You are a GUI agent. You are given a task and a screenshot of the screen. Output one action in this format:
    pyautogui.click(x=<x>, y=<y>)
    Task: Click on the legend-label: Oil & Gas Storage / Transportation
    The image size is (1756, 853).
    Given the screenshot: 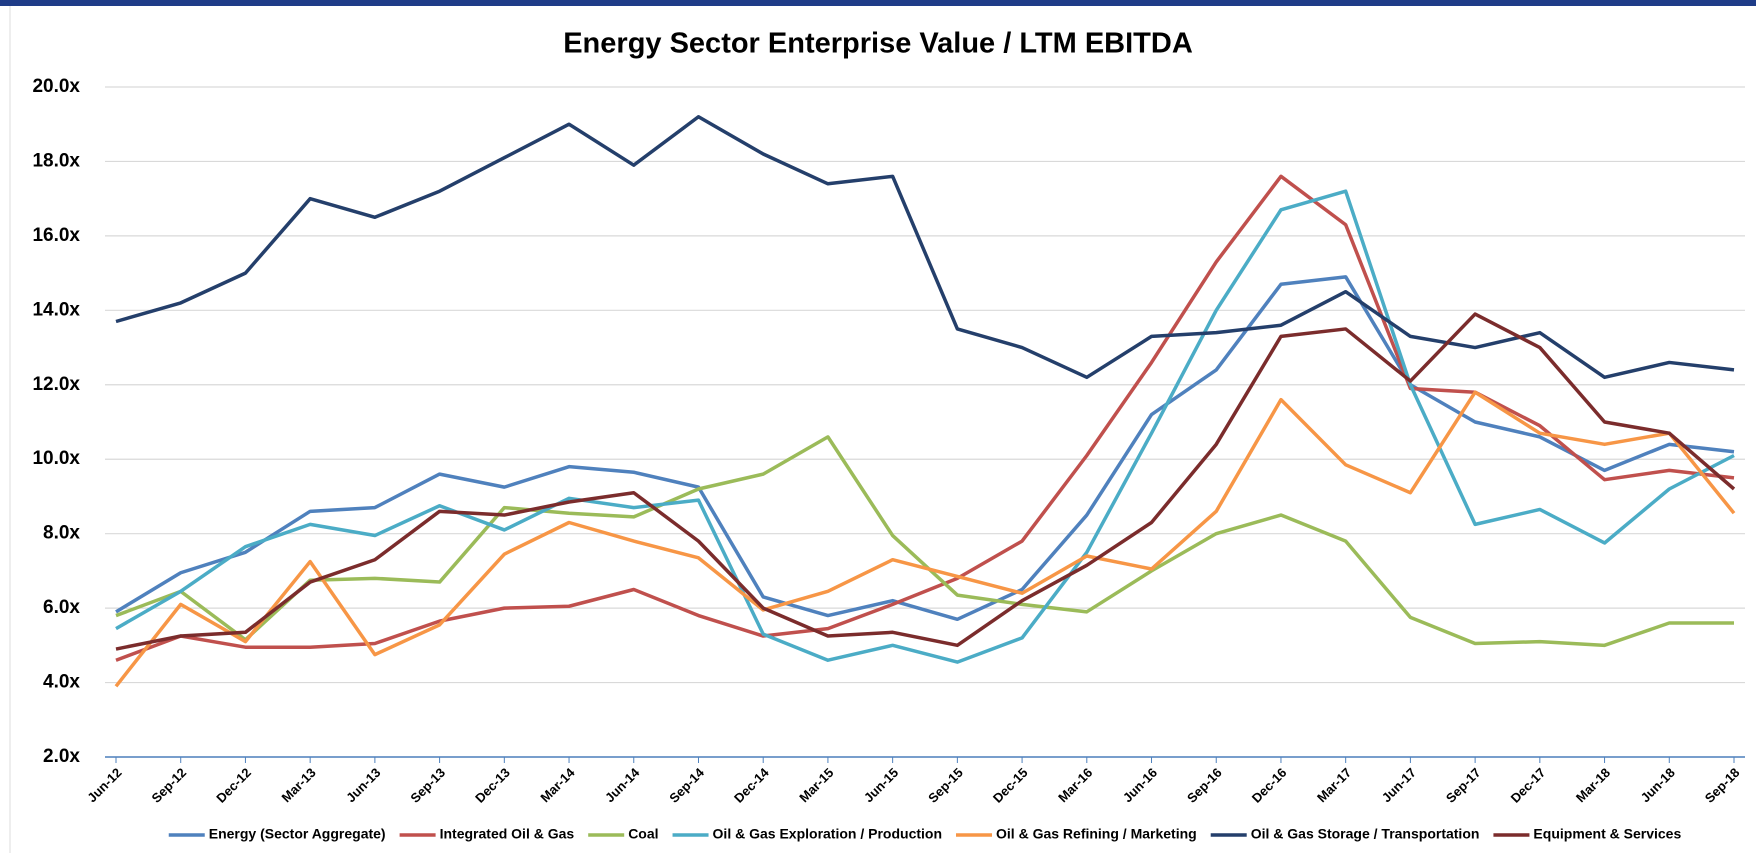 What is the action you would take?
    pyautogui.click(x=1365, y=834)
    